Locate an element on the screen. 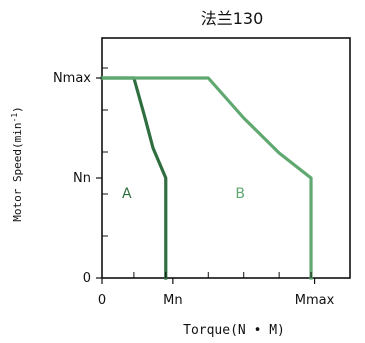  x-tick-label: 0 is located at coordinates (102, 300).